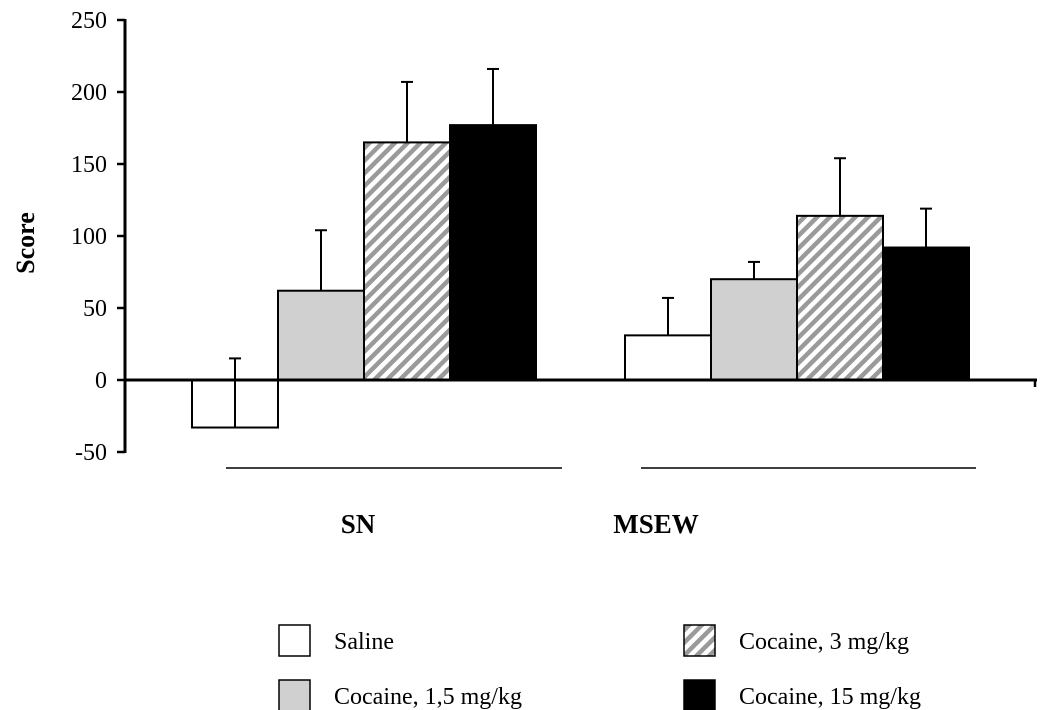 The image size is (1044, 710). Describe the element at coordinates (89, 93) in the screenshot. I see `y-tick-label: 200` at that location.